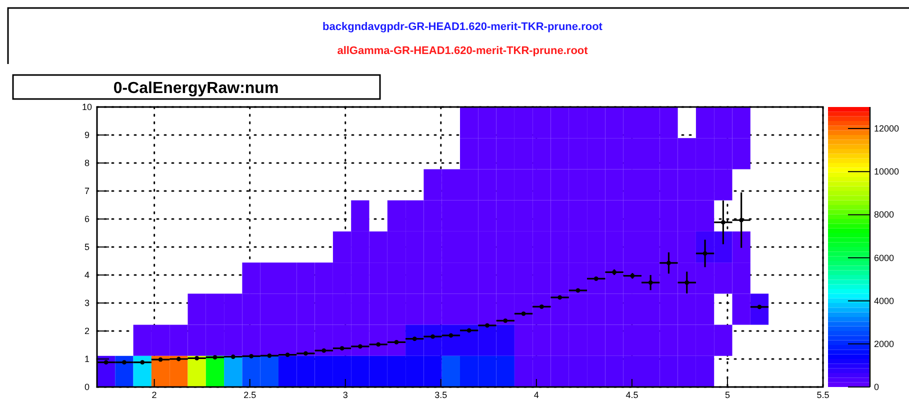 Image resolution: width=909 pixels, height=402 pixels. I want to click on text: backgndavgpdr-GR-HEAD1.620-merit-TKR-prune.root, so click(462, 27).